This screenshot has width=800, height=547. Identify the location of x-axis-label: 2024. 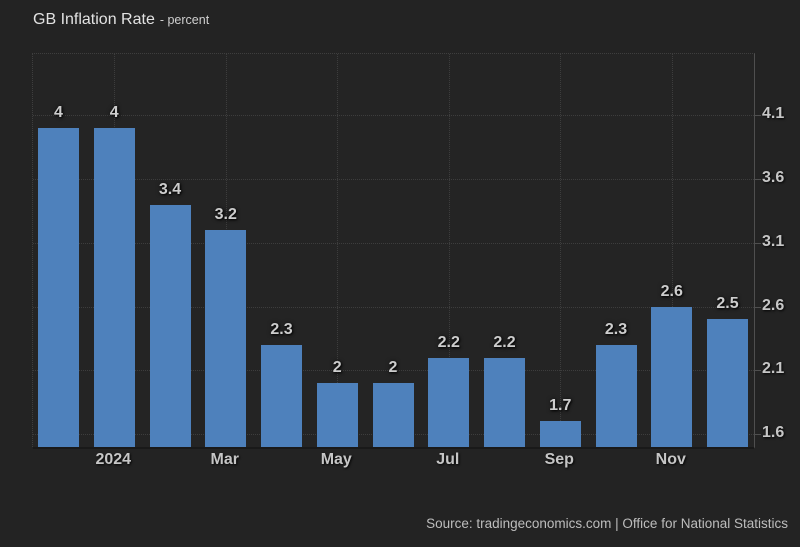
(113, 459).